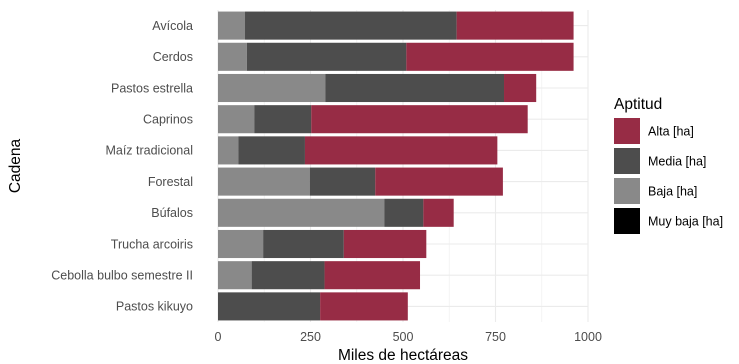  I want to click on bar-alta-ha-pastos-estrella, so click(520, 88).